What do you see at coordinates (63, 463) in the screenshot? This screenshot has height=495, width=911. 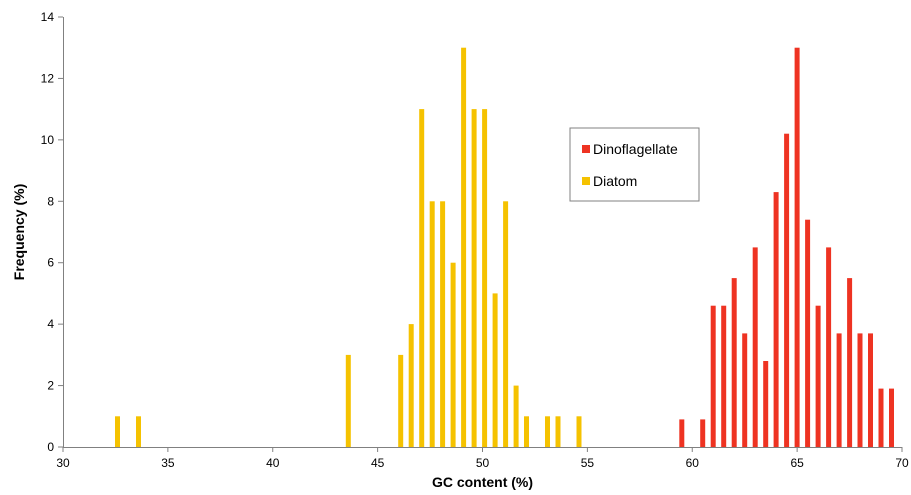 I see `x-tick-label: 30` at bounding box center [63, 463].